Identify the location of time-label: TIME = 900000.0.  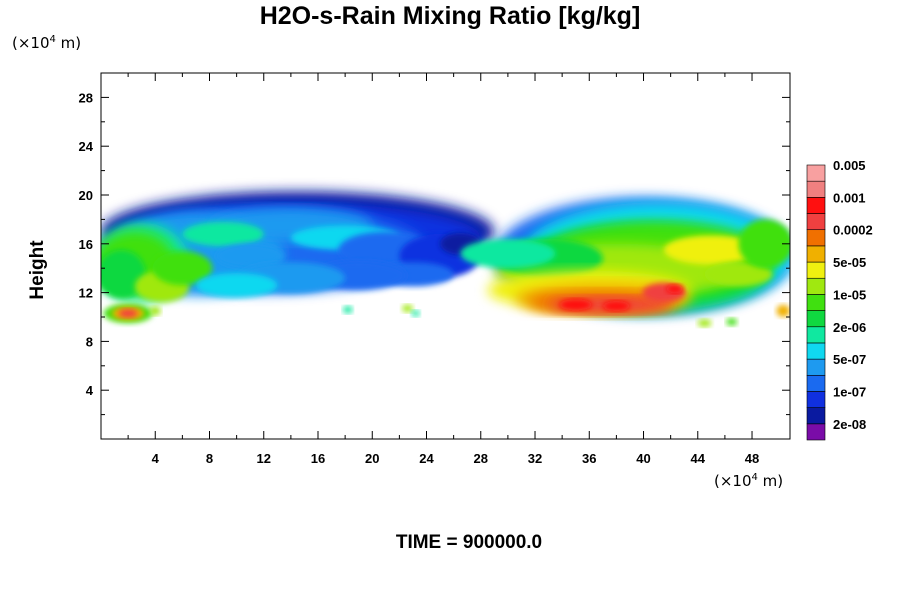
(469, 542).